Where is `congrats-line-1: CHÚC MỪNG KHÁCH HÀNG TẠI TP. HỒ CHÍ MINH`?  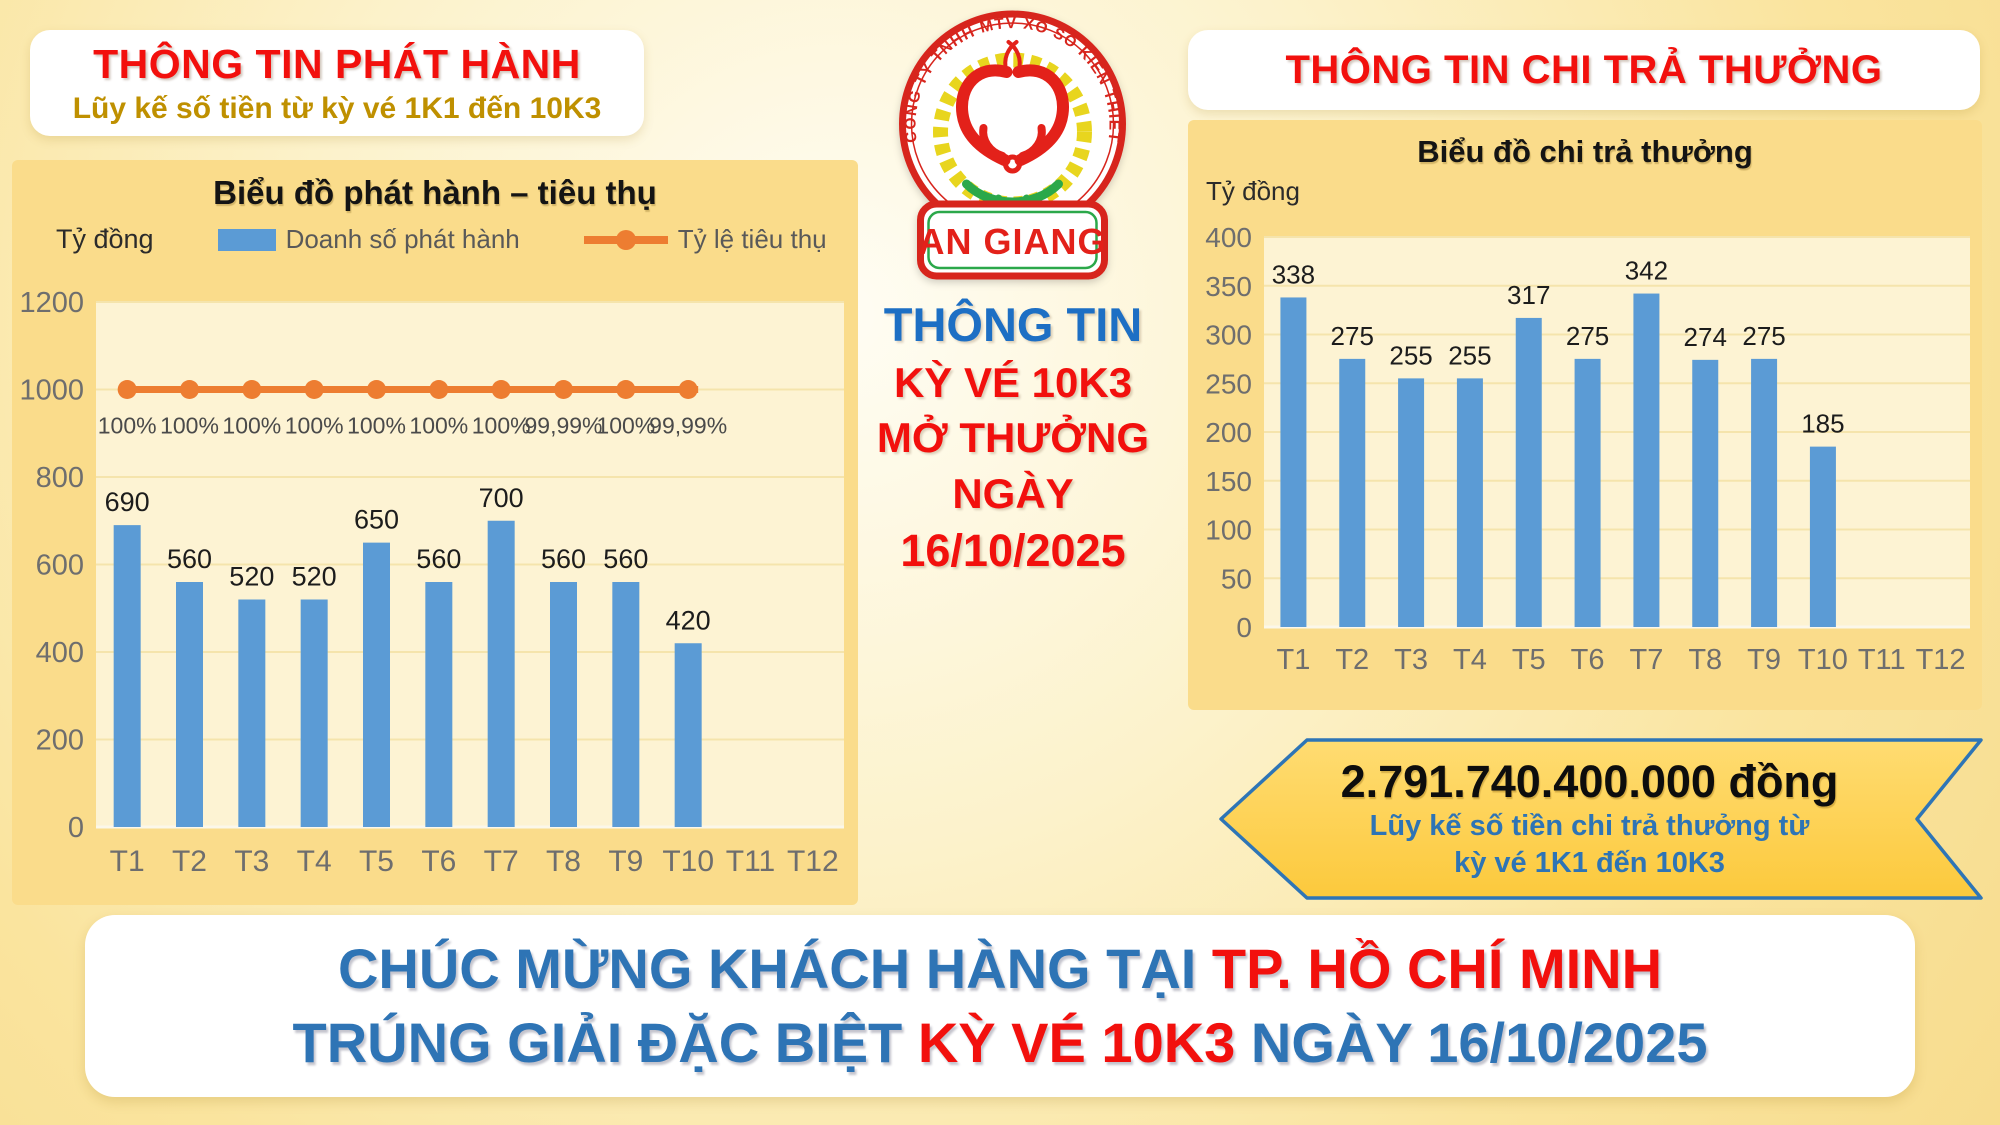
congrats-line-1: CHÚC MỪNG KHÁCH HÀNG TẠI TP. HỒ CHÍ MINH is located at coordinates (1000, 969).